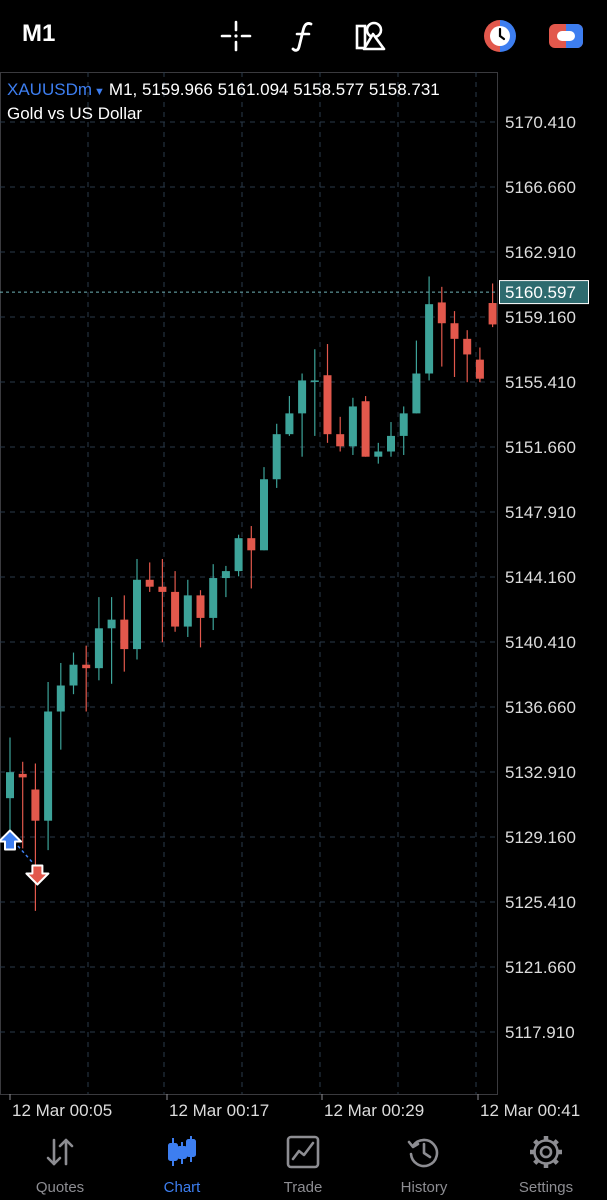 This screenshot has width=607, height=1200. Describe the element at coordinates (274, 89) in the screenshot. I see `ohlc-values: M1, 5159.966 5161.094 5158.577 5158.731` at that location.